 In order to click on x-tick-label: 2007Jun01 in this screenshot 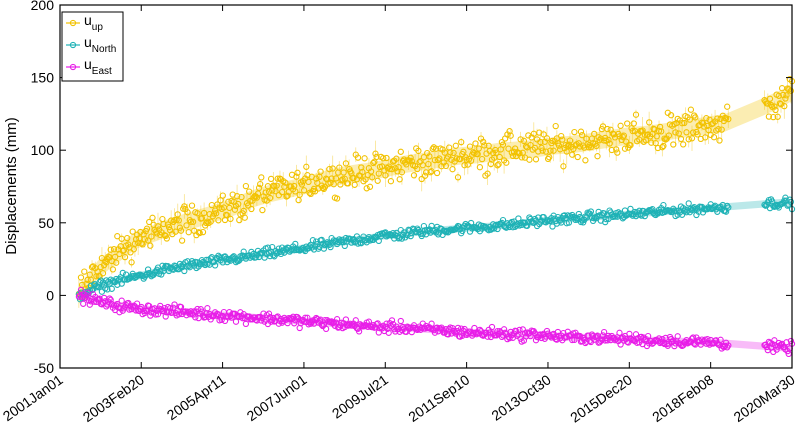, I will do `click(277, 397)`.